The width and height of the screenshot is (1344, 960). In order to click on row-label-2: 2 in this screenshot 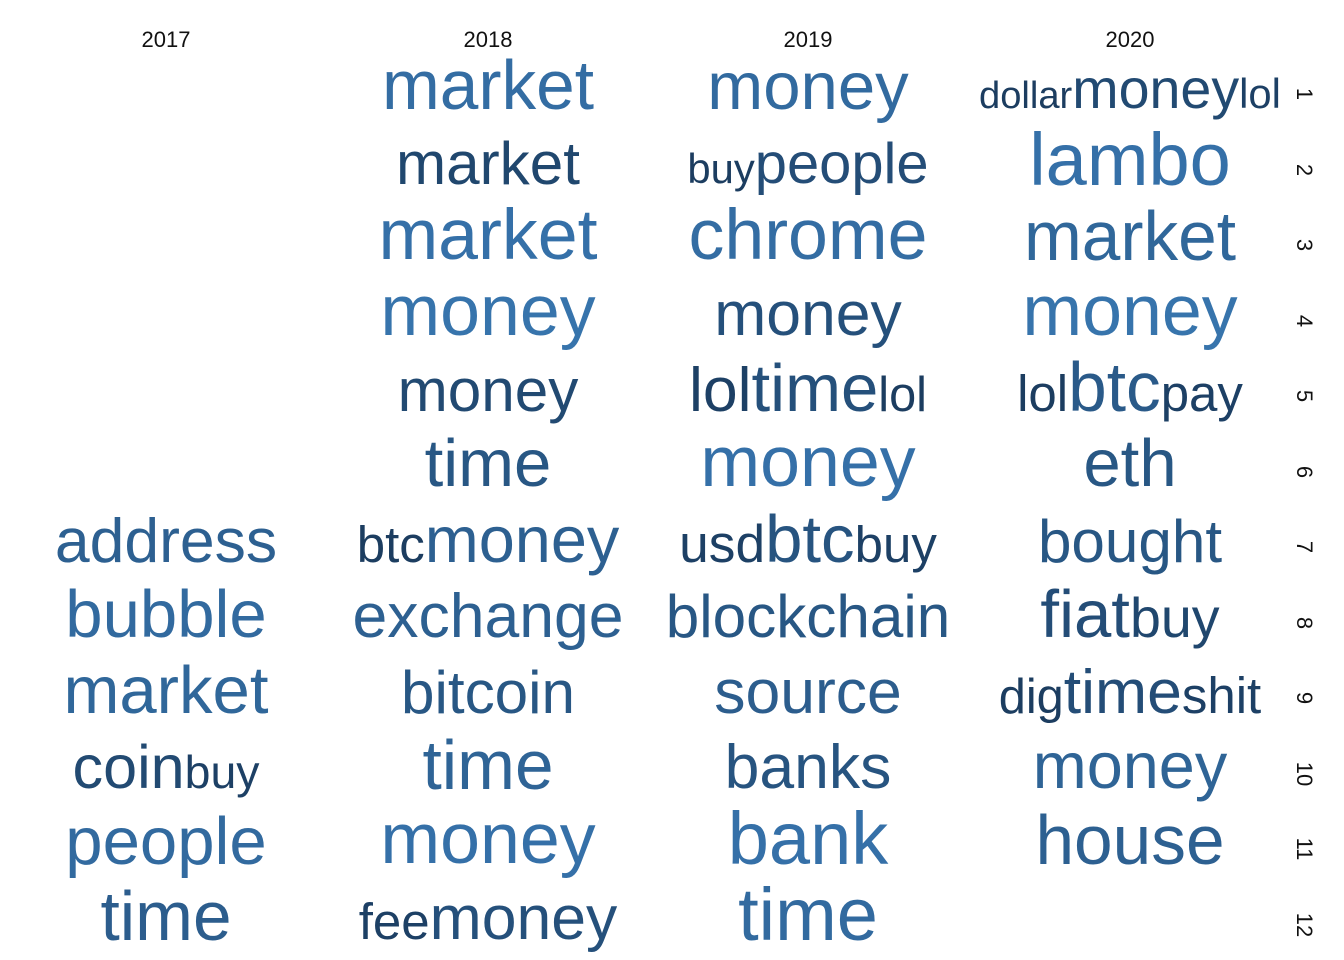, I will do `click(1304, 169)`.